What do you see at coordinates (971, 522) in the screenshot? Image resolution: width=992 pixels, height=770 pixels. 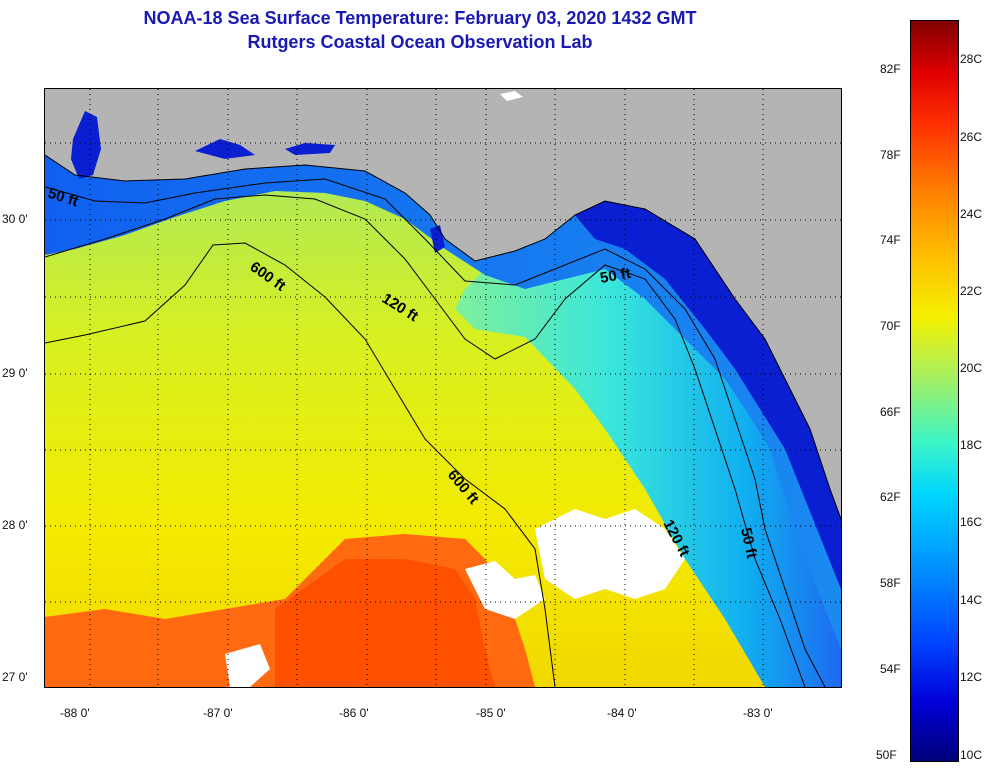 I see `colorbar-label-c: 16C` at bounding box center [971, 522].